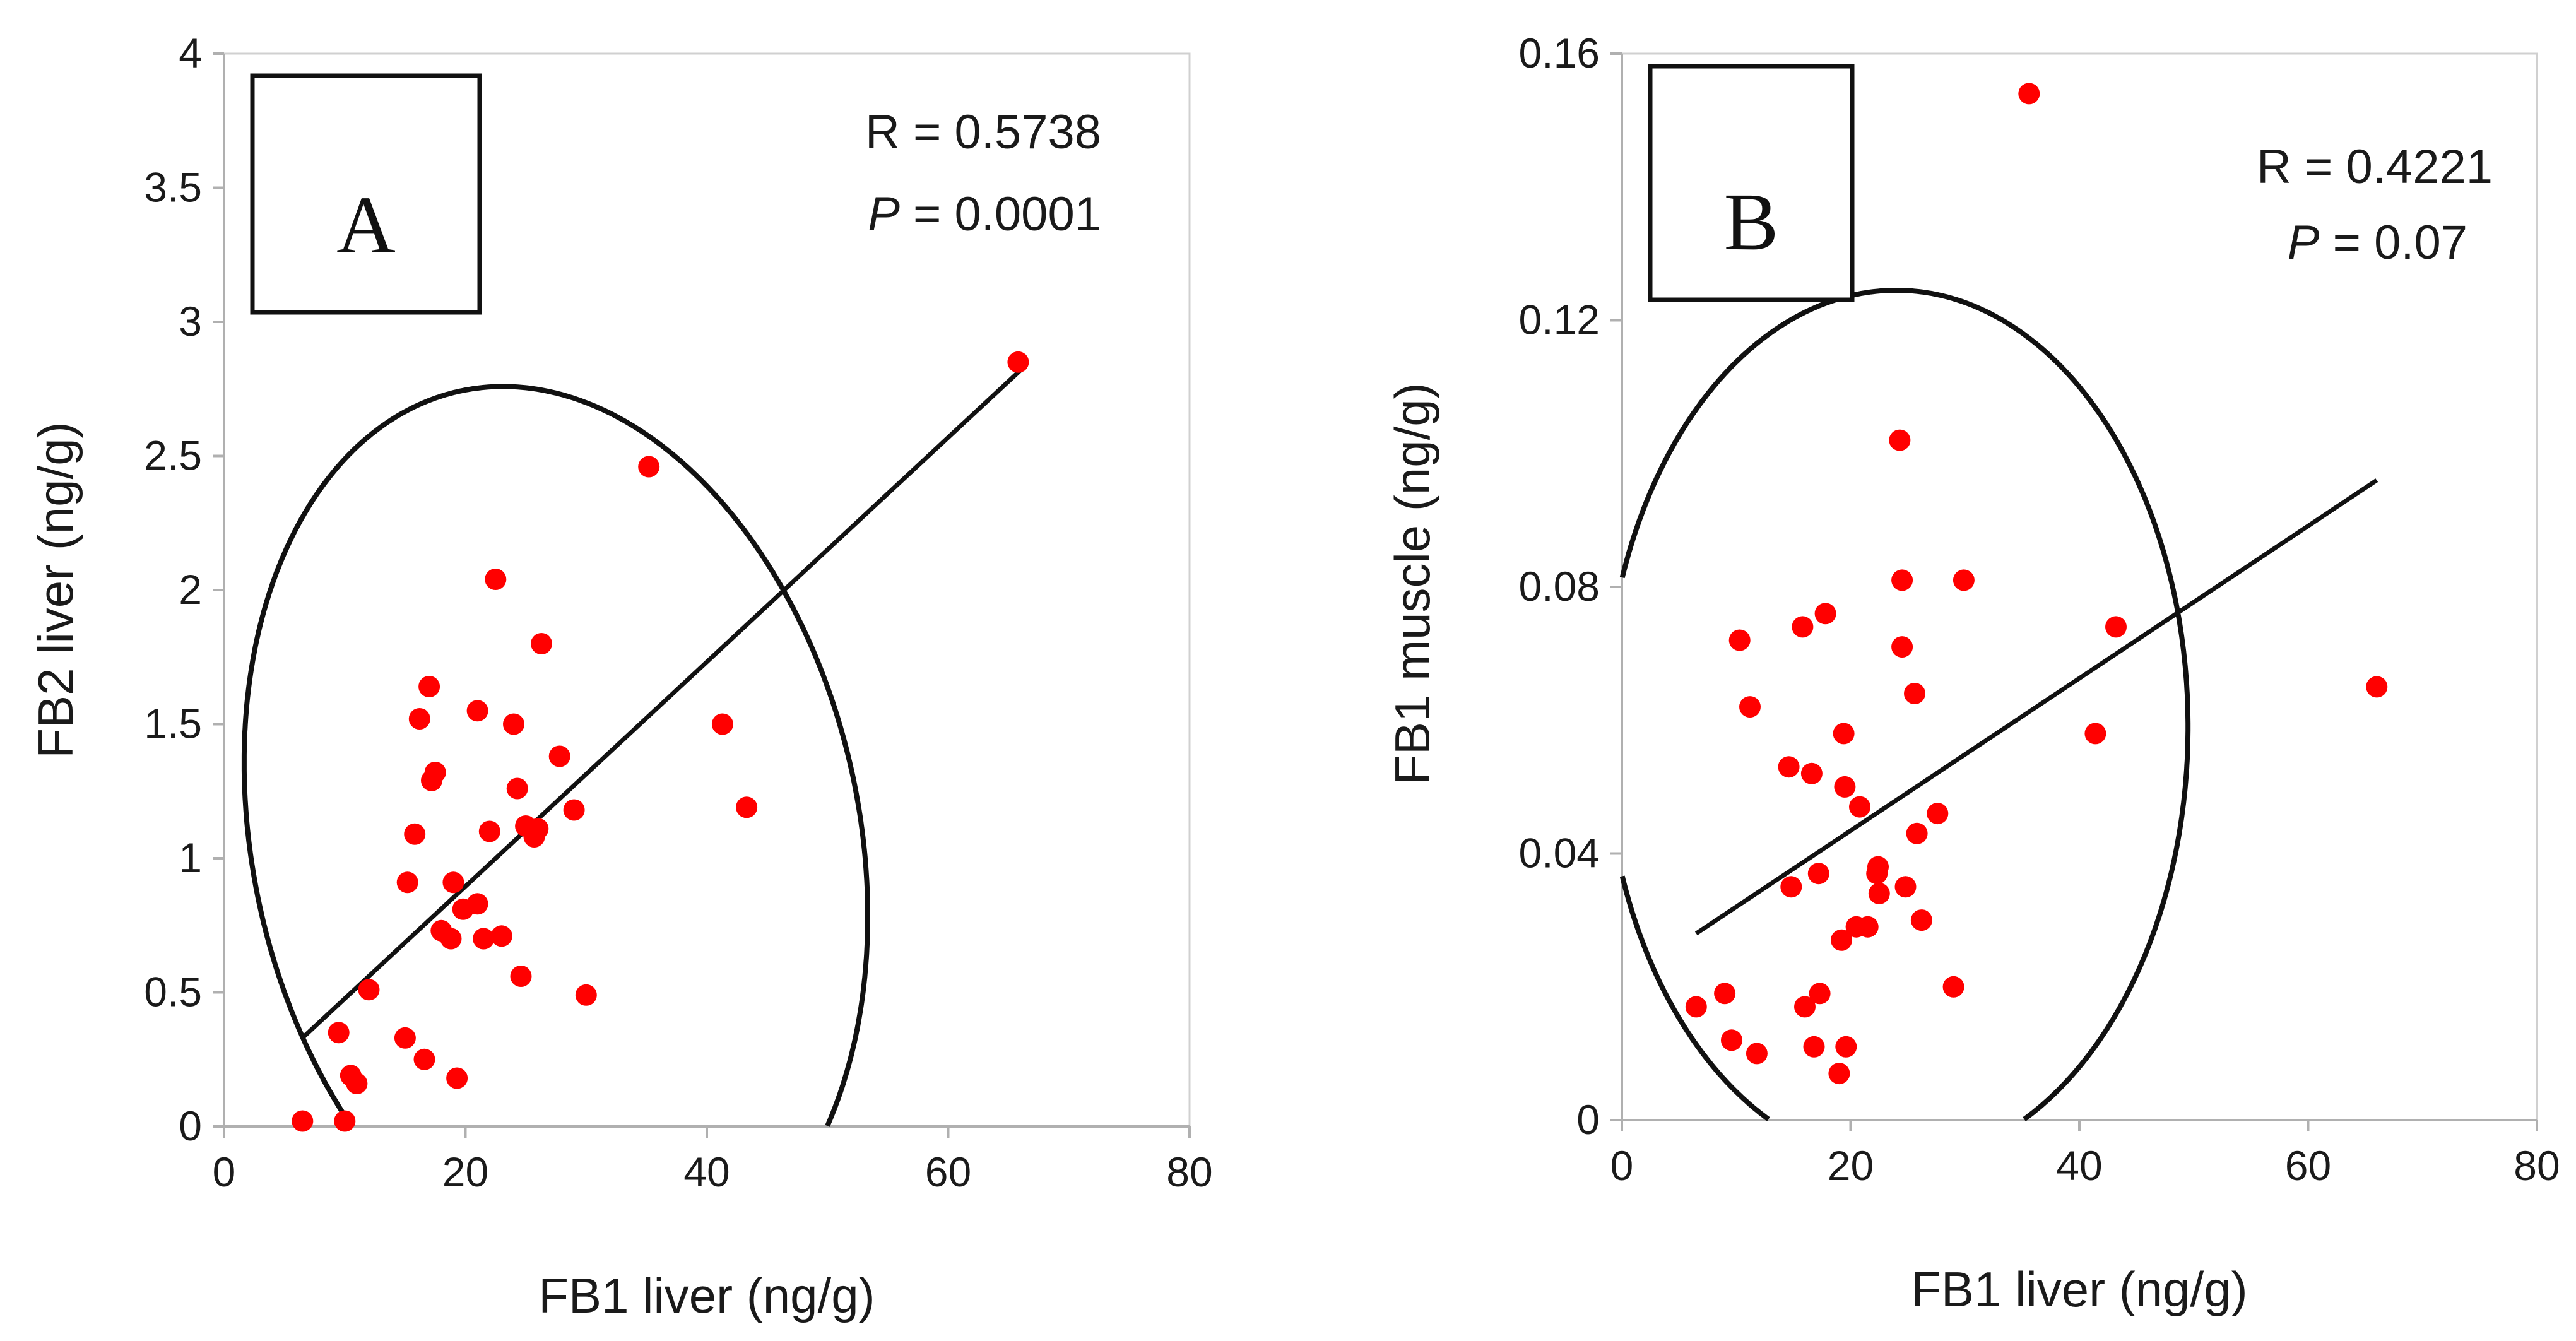  I want to click on confidence-ellipse-a, so click(556, 756).